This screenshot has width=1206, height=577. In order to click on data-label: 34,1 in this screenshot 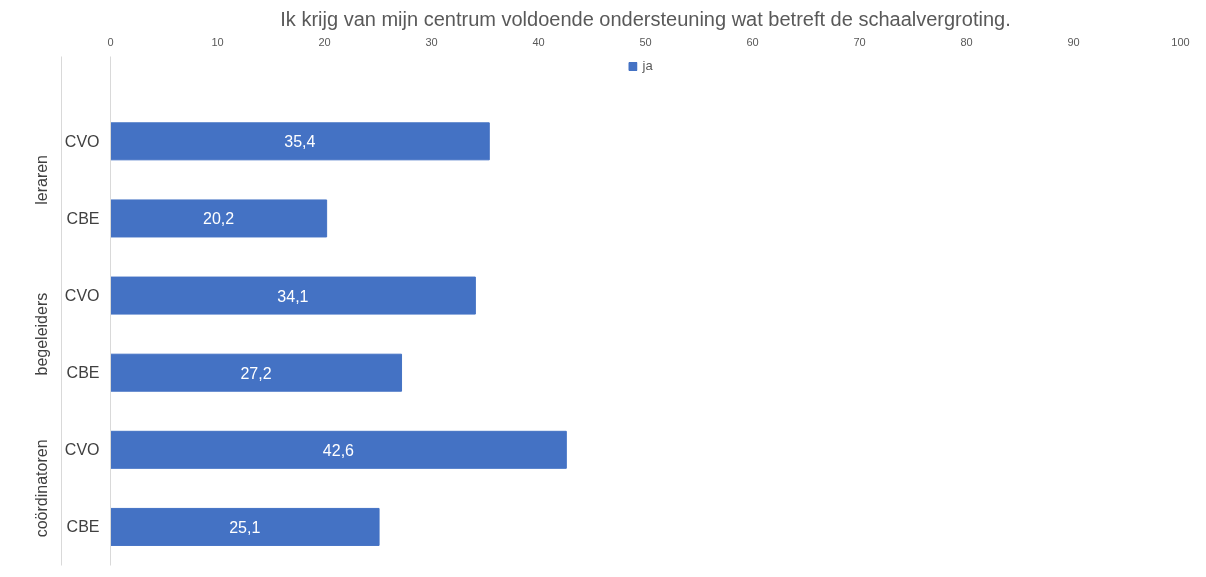, I will do `click(293, 296)`.